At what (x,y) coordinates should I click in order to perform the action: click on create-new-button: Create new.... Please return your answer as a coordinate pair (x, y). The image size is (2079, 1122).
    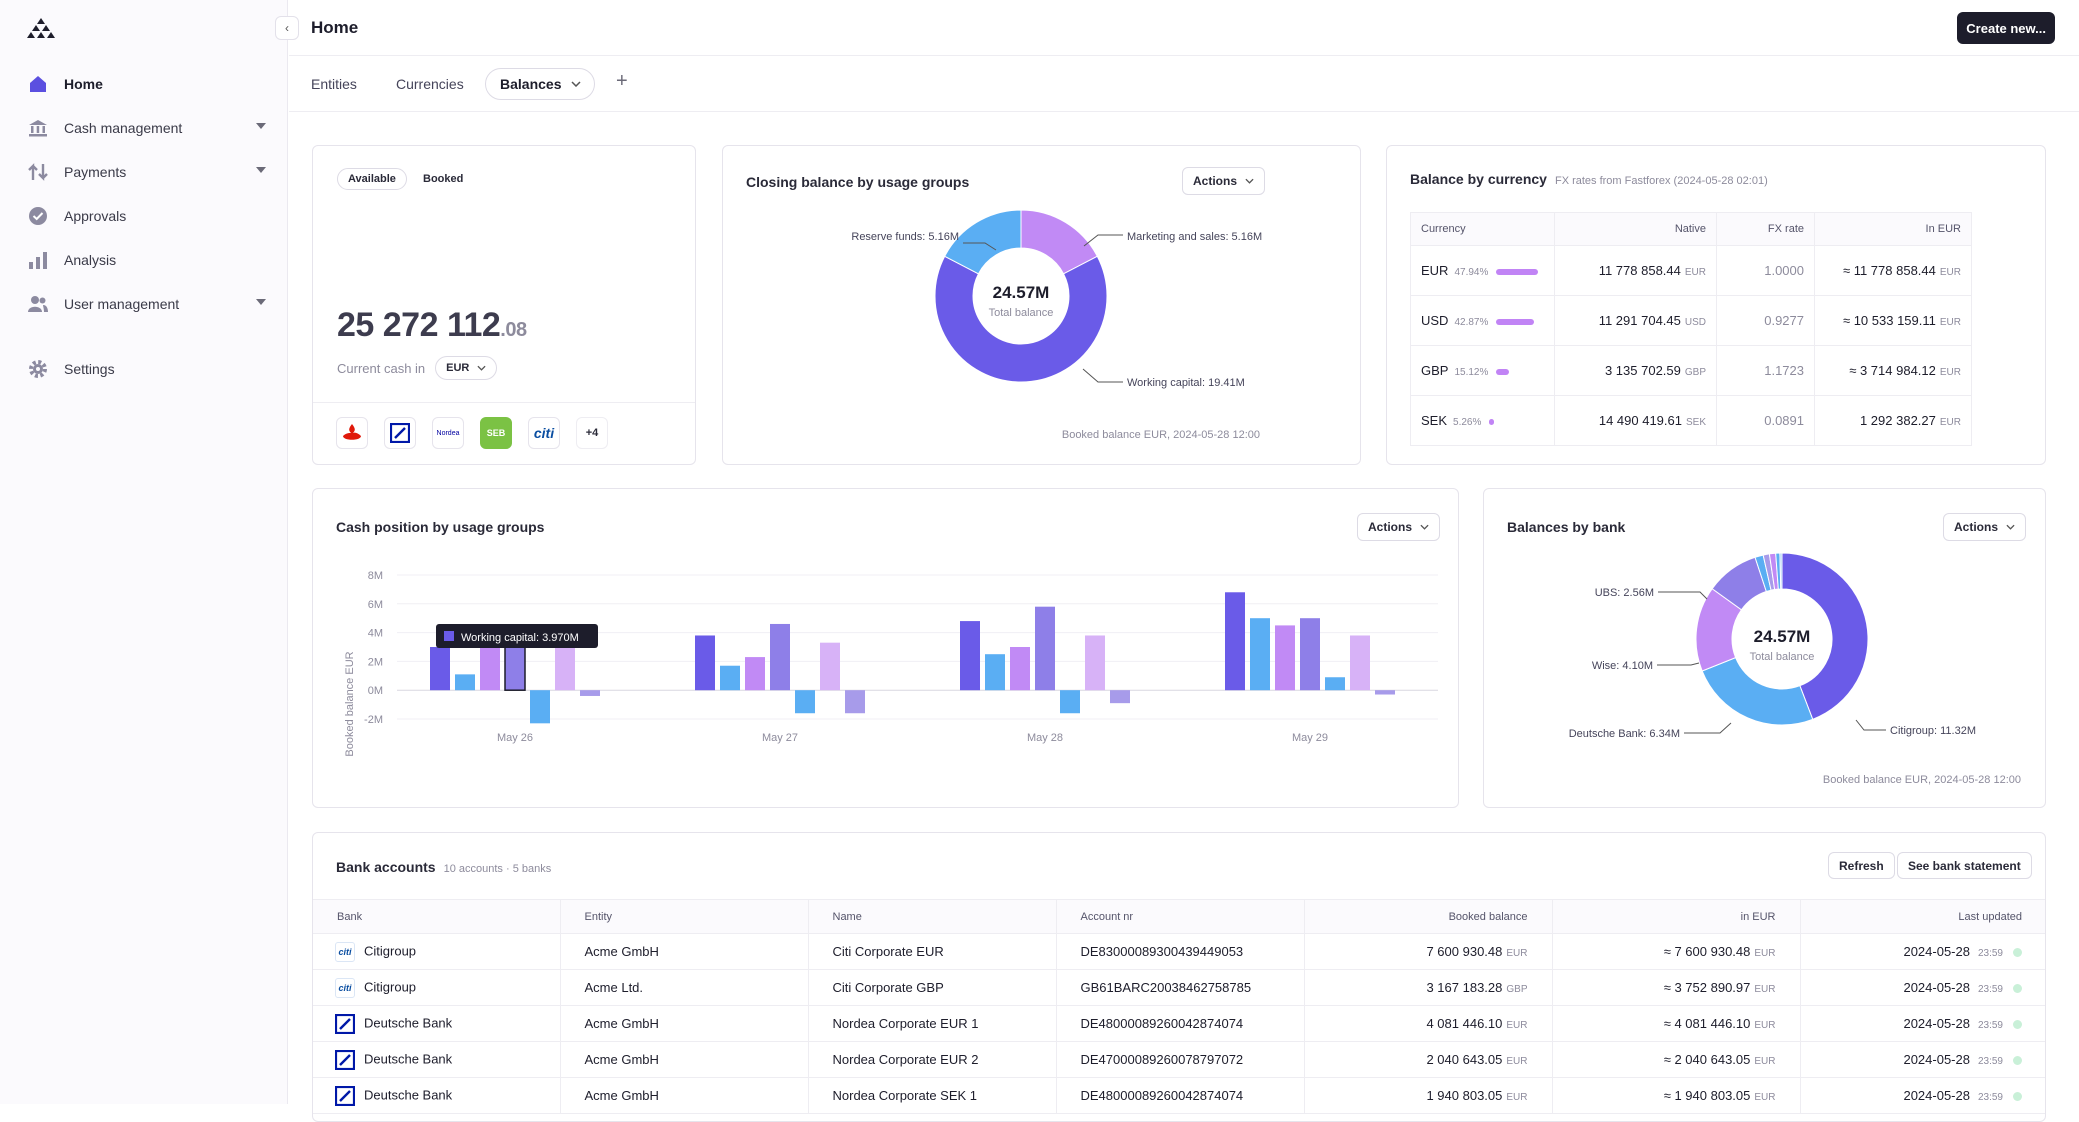
    Looking at the image, I should click on (2006, 28).